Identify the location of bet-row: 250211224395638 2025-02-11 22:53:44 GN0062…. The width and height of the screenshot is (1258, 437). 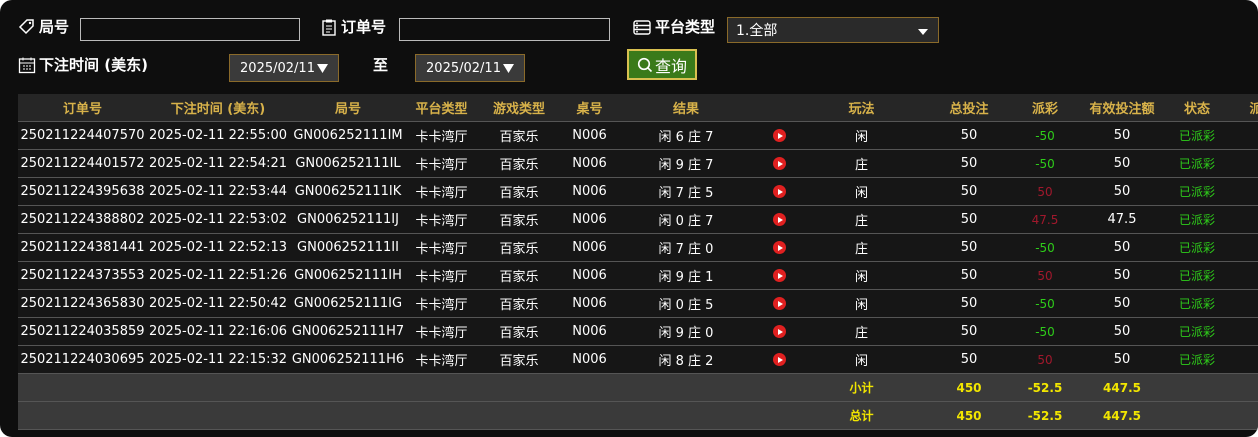
(638, 191).